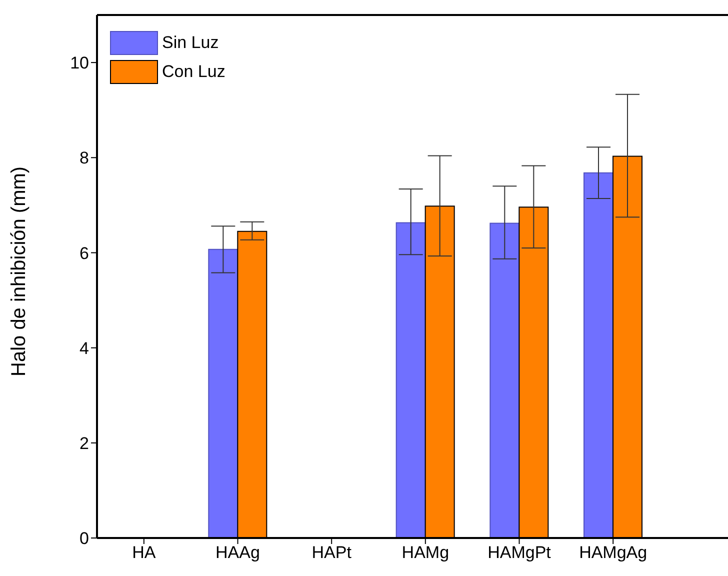 This screenshot has width=728, height=576. I want to click on x-tick-label: HAPt, so click(332, 552).